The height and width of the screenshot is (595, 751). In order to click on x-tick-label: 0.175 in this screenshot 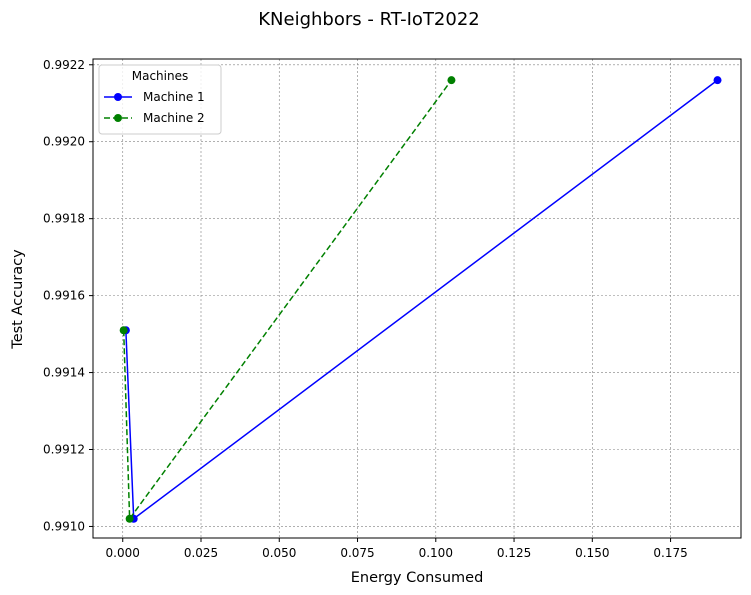, I will do `click(670, 553)`.